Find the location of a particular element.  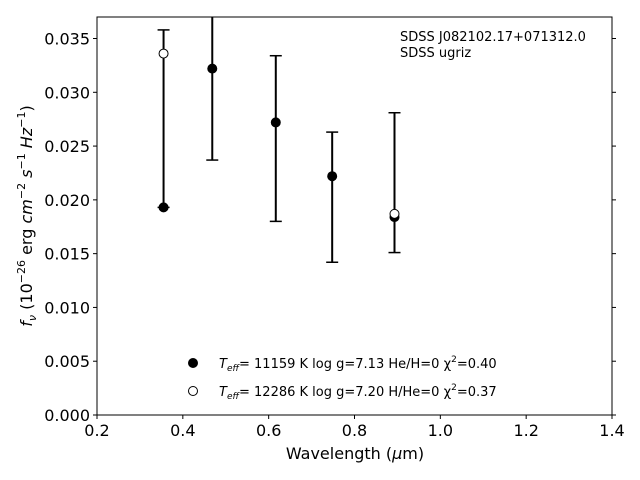

y-label-exp2: −2 is located at coordinates (21, 191).